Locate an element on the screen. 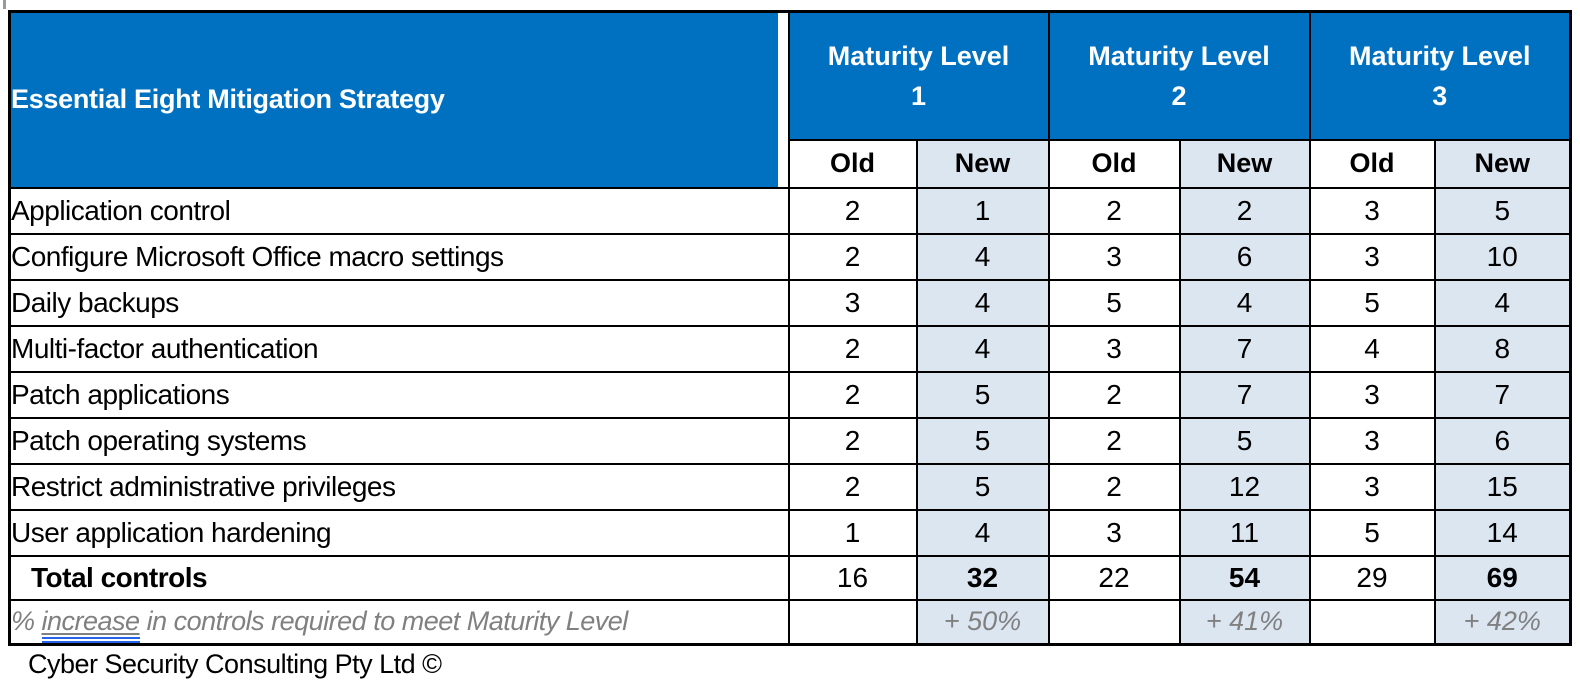 The width and height of the screenshot is (1580, 689). table-row: Daily backups 3 4 5 4 5 4 is located at coordinates (790, 302).